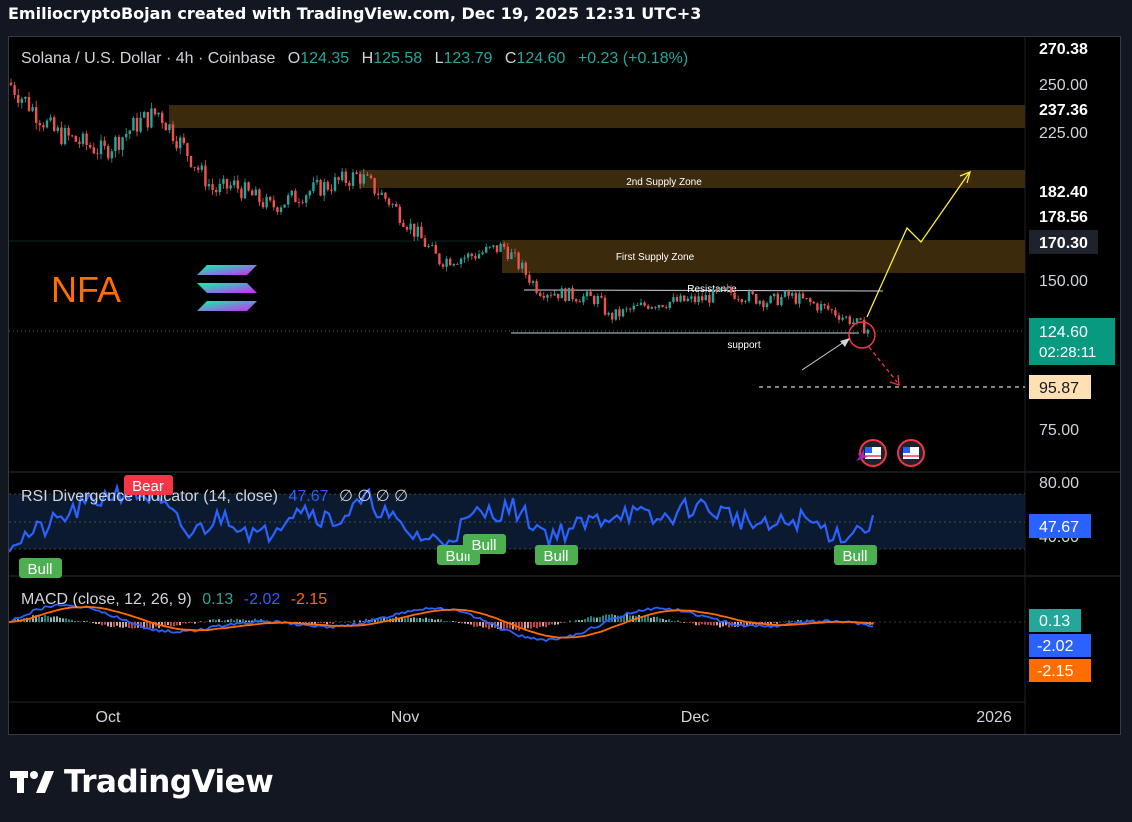 The height and width of the screenshot is (822, 1132). Describe the element at coordinates (873, 453) in the screenshot. I see `economic-event-icon` at that location.